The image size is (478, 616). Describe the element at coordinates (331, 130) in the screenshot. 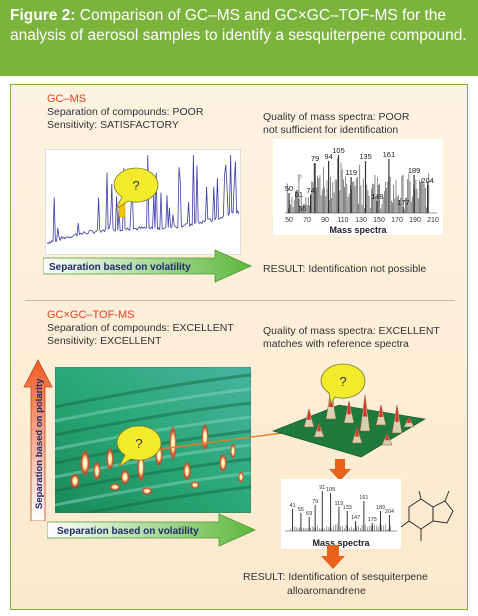

I see `gcms-spectra-note: not sufficient for identification` at that location.